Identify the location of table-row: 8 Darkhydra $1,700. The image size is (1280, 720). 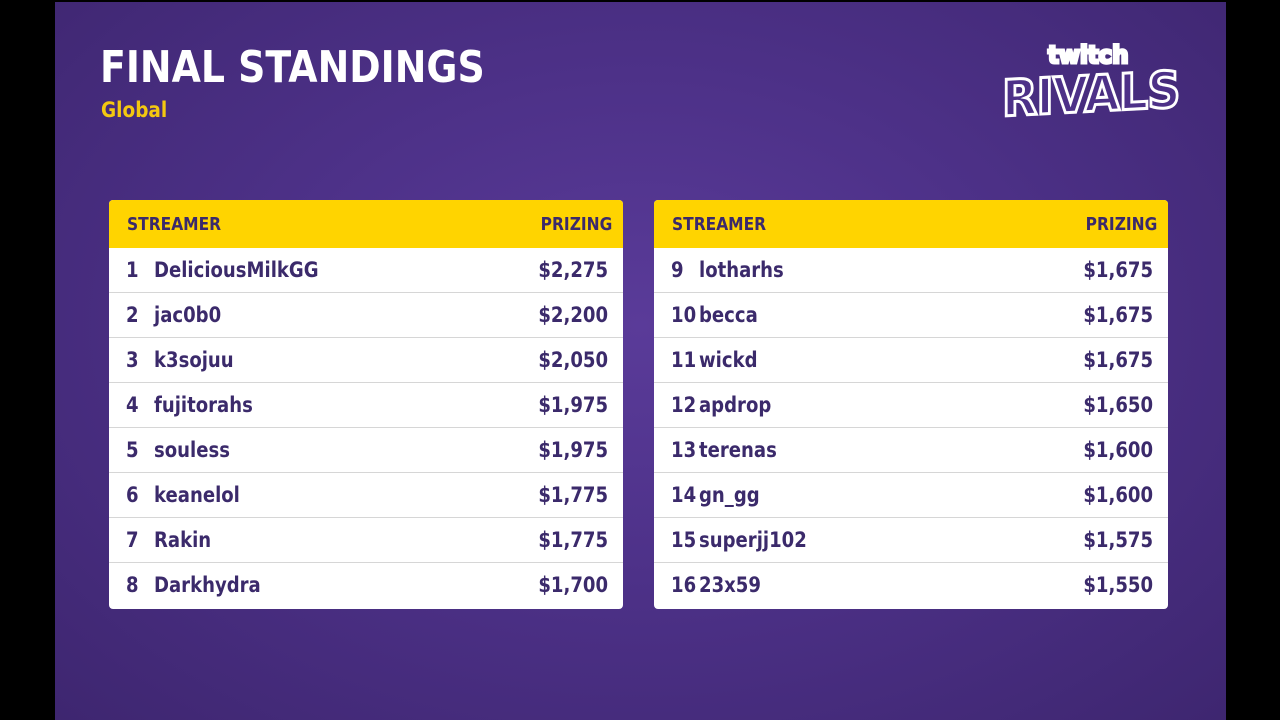
(366, 585).